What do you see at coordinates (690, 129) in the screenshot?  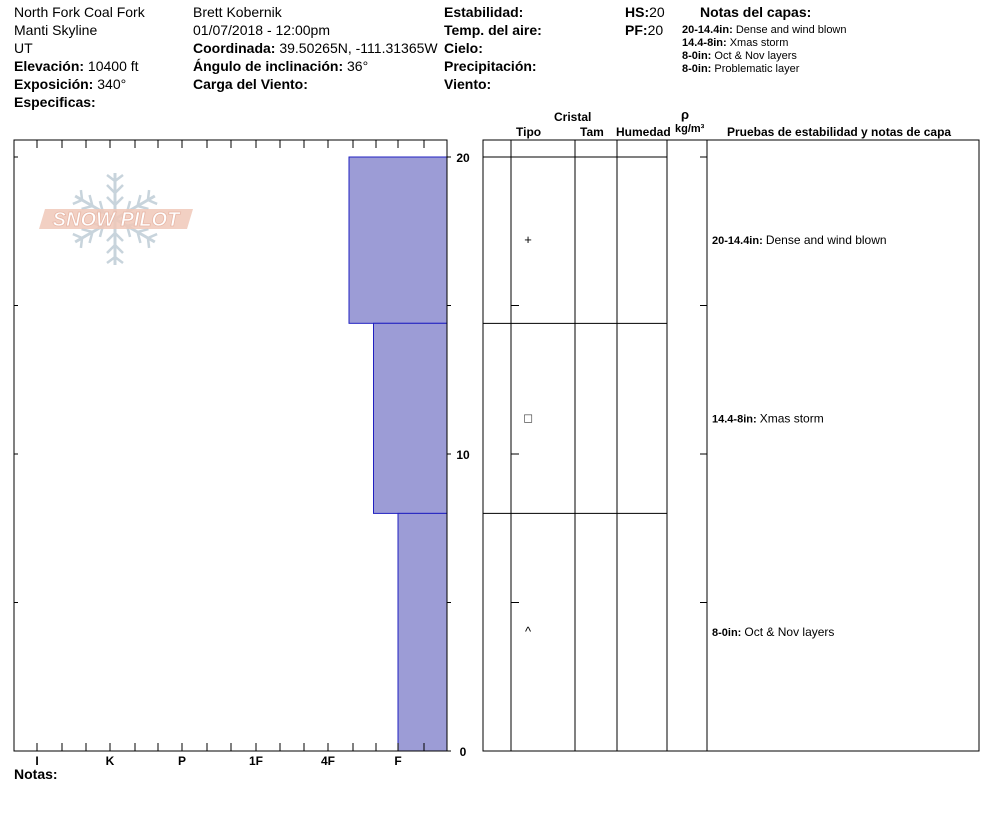 I see `density-unit-header: kg/m³` at bounding box center [690, 129].